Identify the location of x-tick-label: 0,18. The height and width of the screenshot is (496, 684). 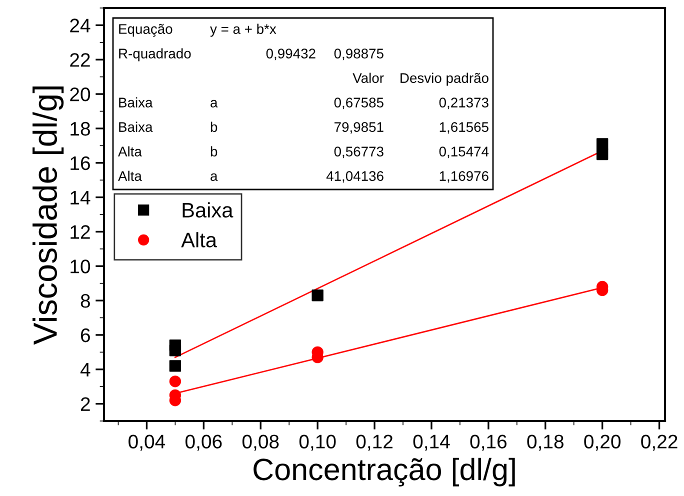
(545, 442).